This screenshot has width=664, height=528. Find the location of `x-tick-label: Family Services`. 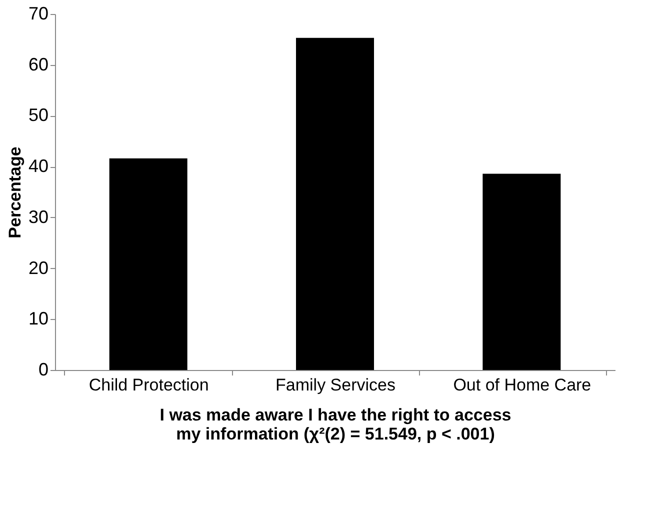

x-tick-label: Family Services is located at coordinates (336, 385).